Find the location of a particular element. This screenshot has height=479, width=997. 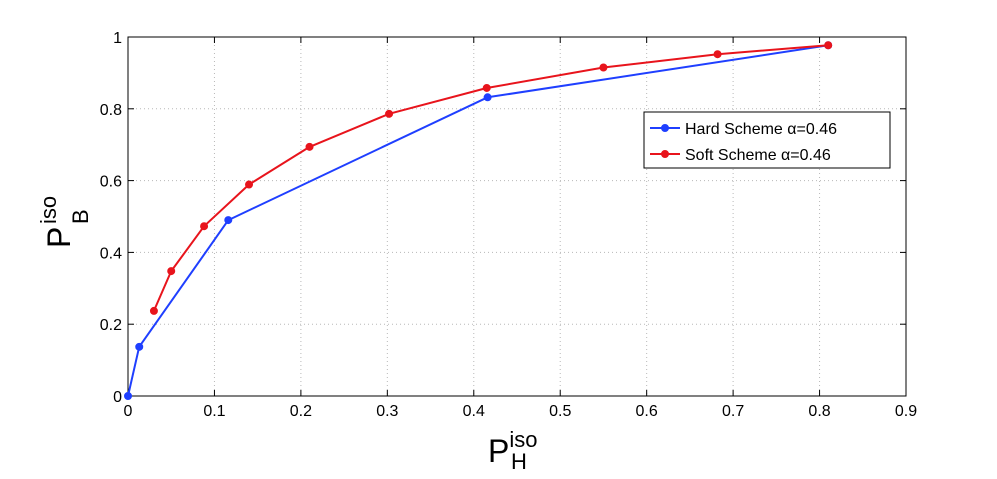

x-tick-label: 0.4 is located at coordinates (474, 411).